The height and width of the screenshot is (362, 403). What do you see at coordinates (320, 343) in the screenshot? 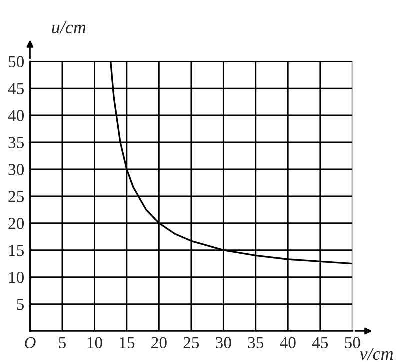
I see `x-tick-label: 45` at bounding box center [320, 343].